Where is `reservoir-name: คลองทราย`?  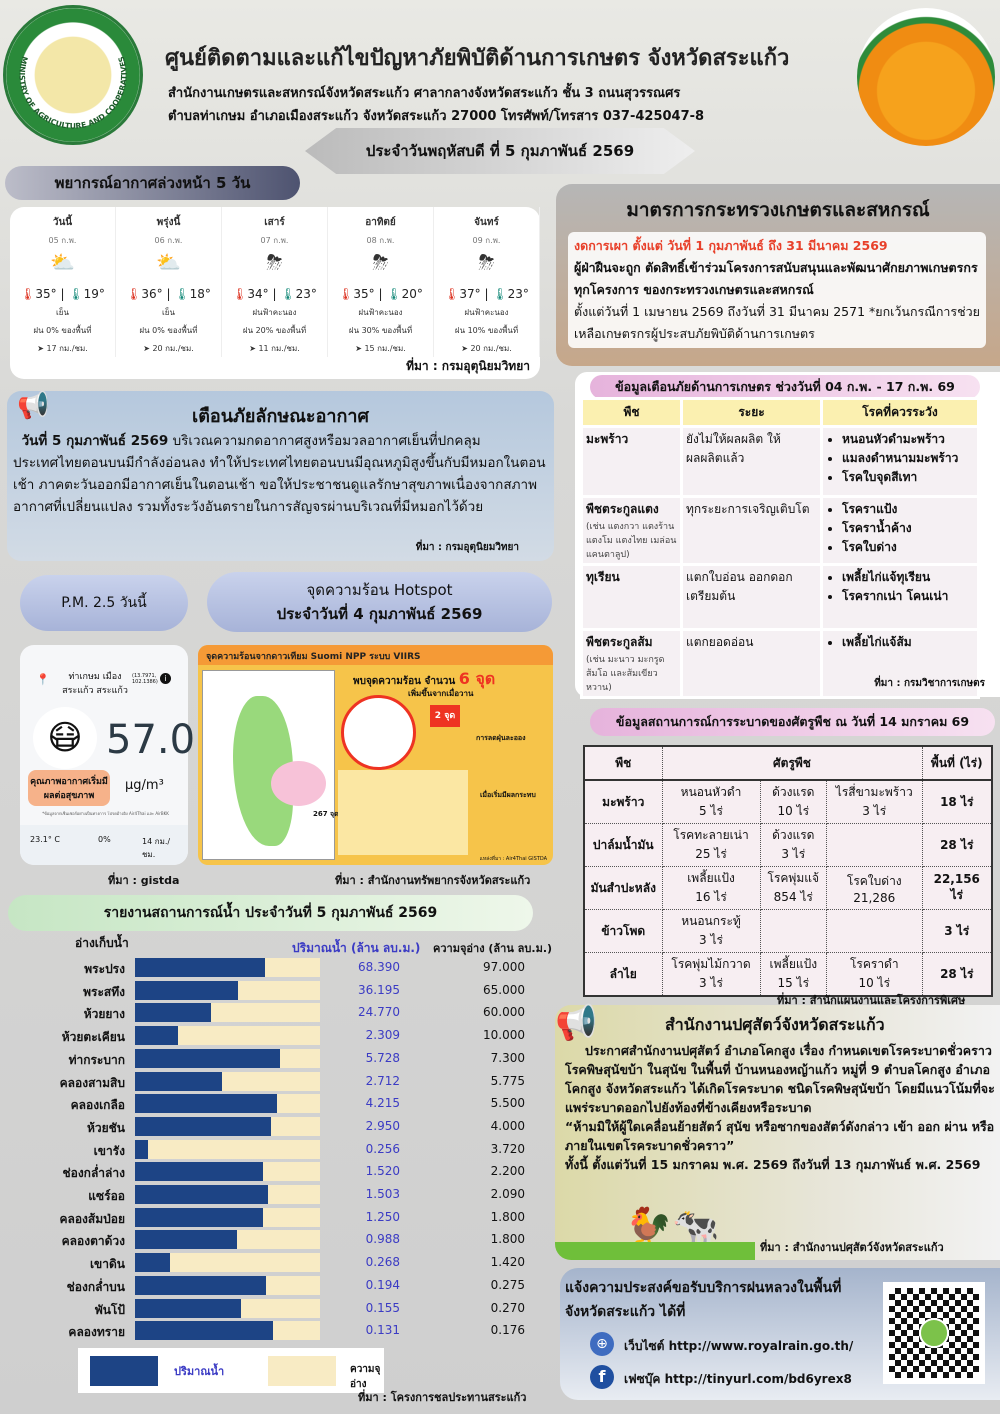 reservoir-name: คลองทราย is located at coordinates (96, 1332).